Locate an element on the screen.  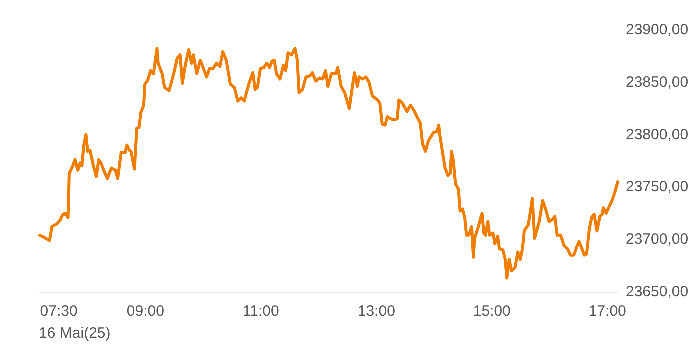
x-tick-label: 11:00 is located at coordinates (261, 311).